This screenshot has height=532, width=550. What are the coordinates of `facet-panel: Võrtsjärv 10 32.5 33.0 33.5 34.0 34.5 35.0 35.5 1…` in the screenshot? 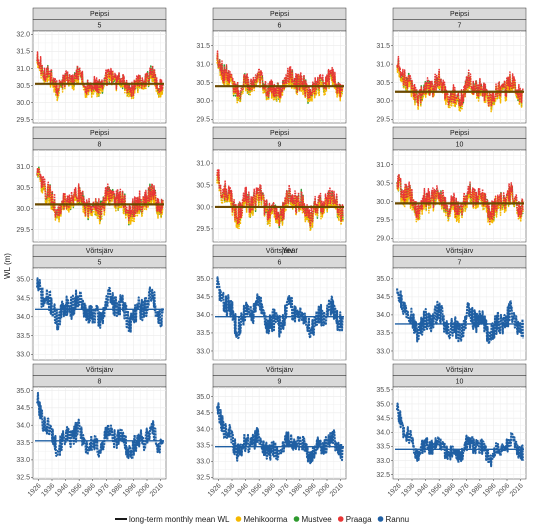 It's located at (451, 430).